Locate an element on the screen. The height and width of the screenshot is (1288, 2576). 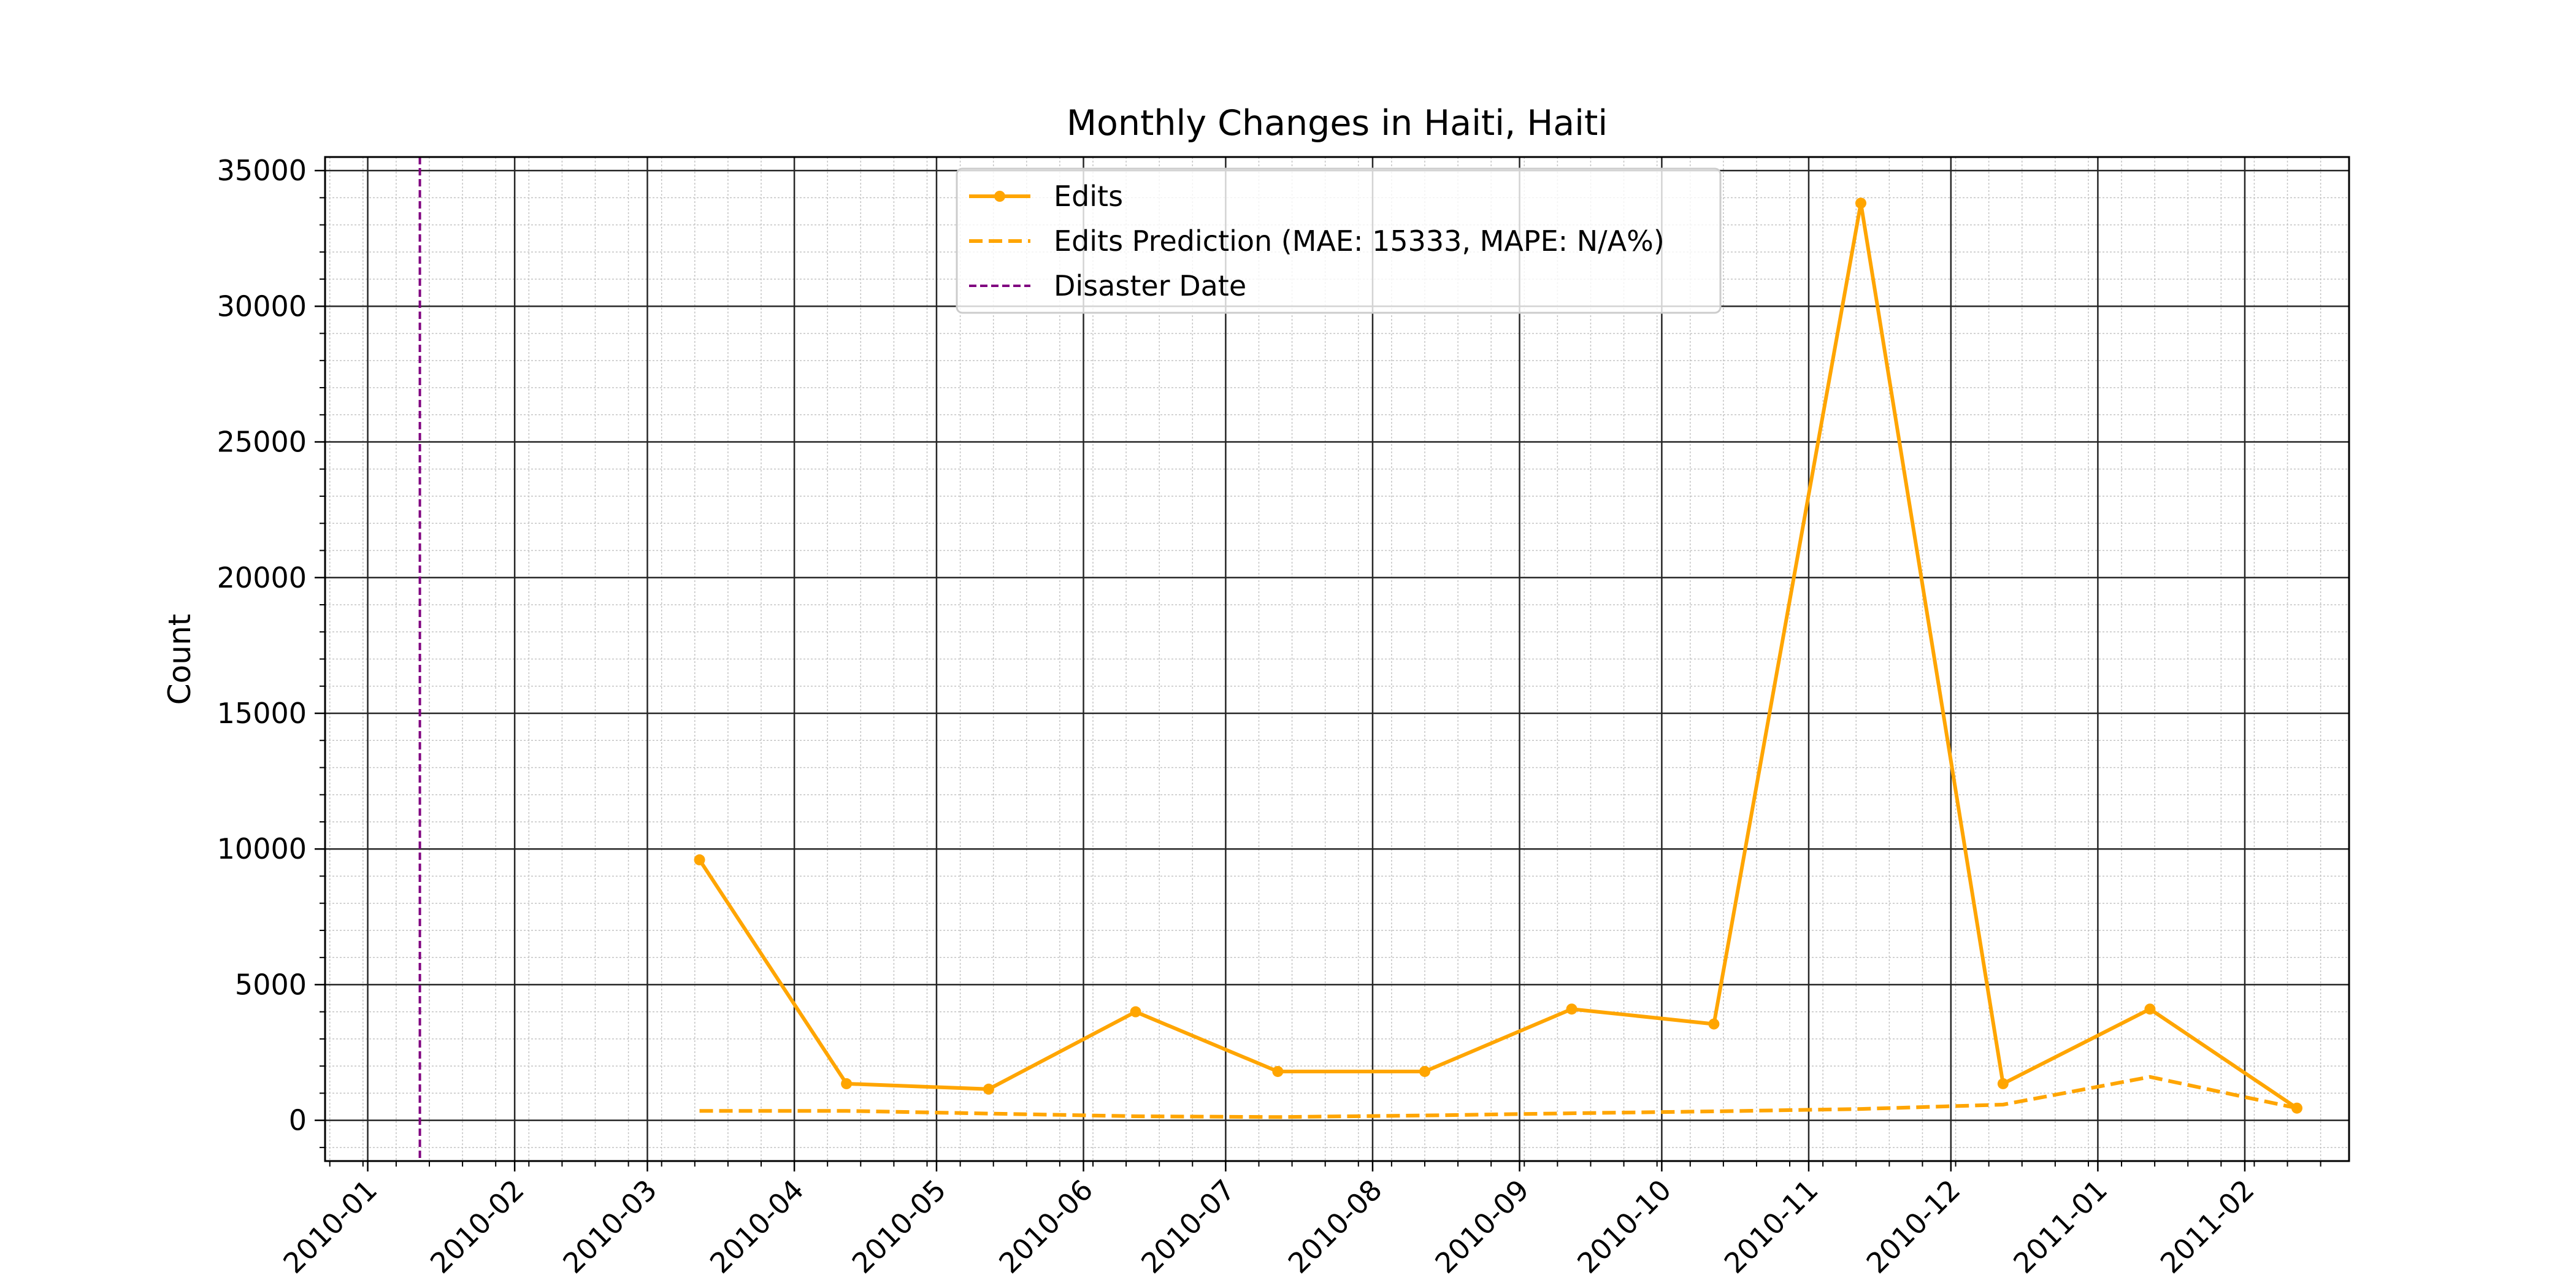
legend-box is located at coordinates (1339, 240).